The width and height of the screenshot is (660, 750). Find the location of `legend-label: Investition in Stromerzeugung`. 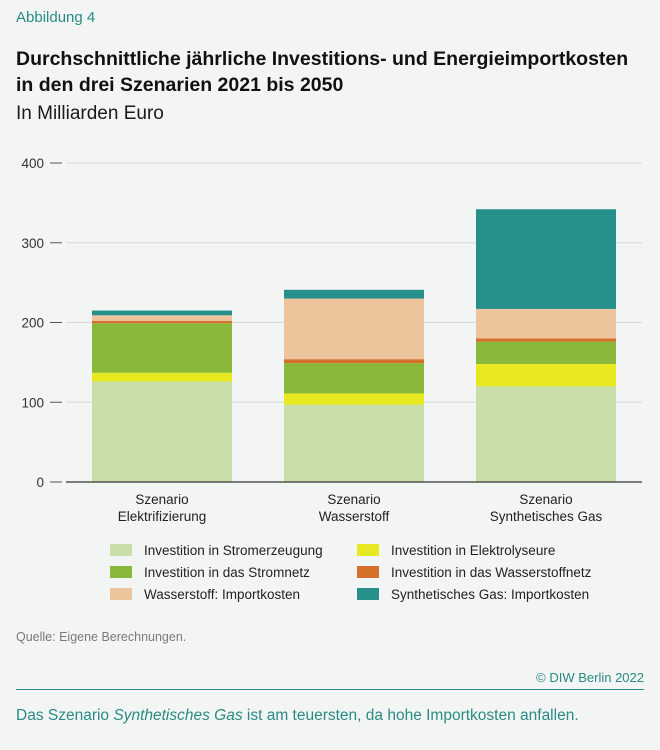

legend-label: Investition in Stromerzeugung is located at coordinates (233, 550).